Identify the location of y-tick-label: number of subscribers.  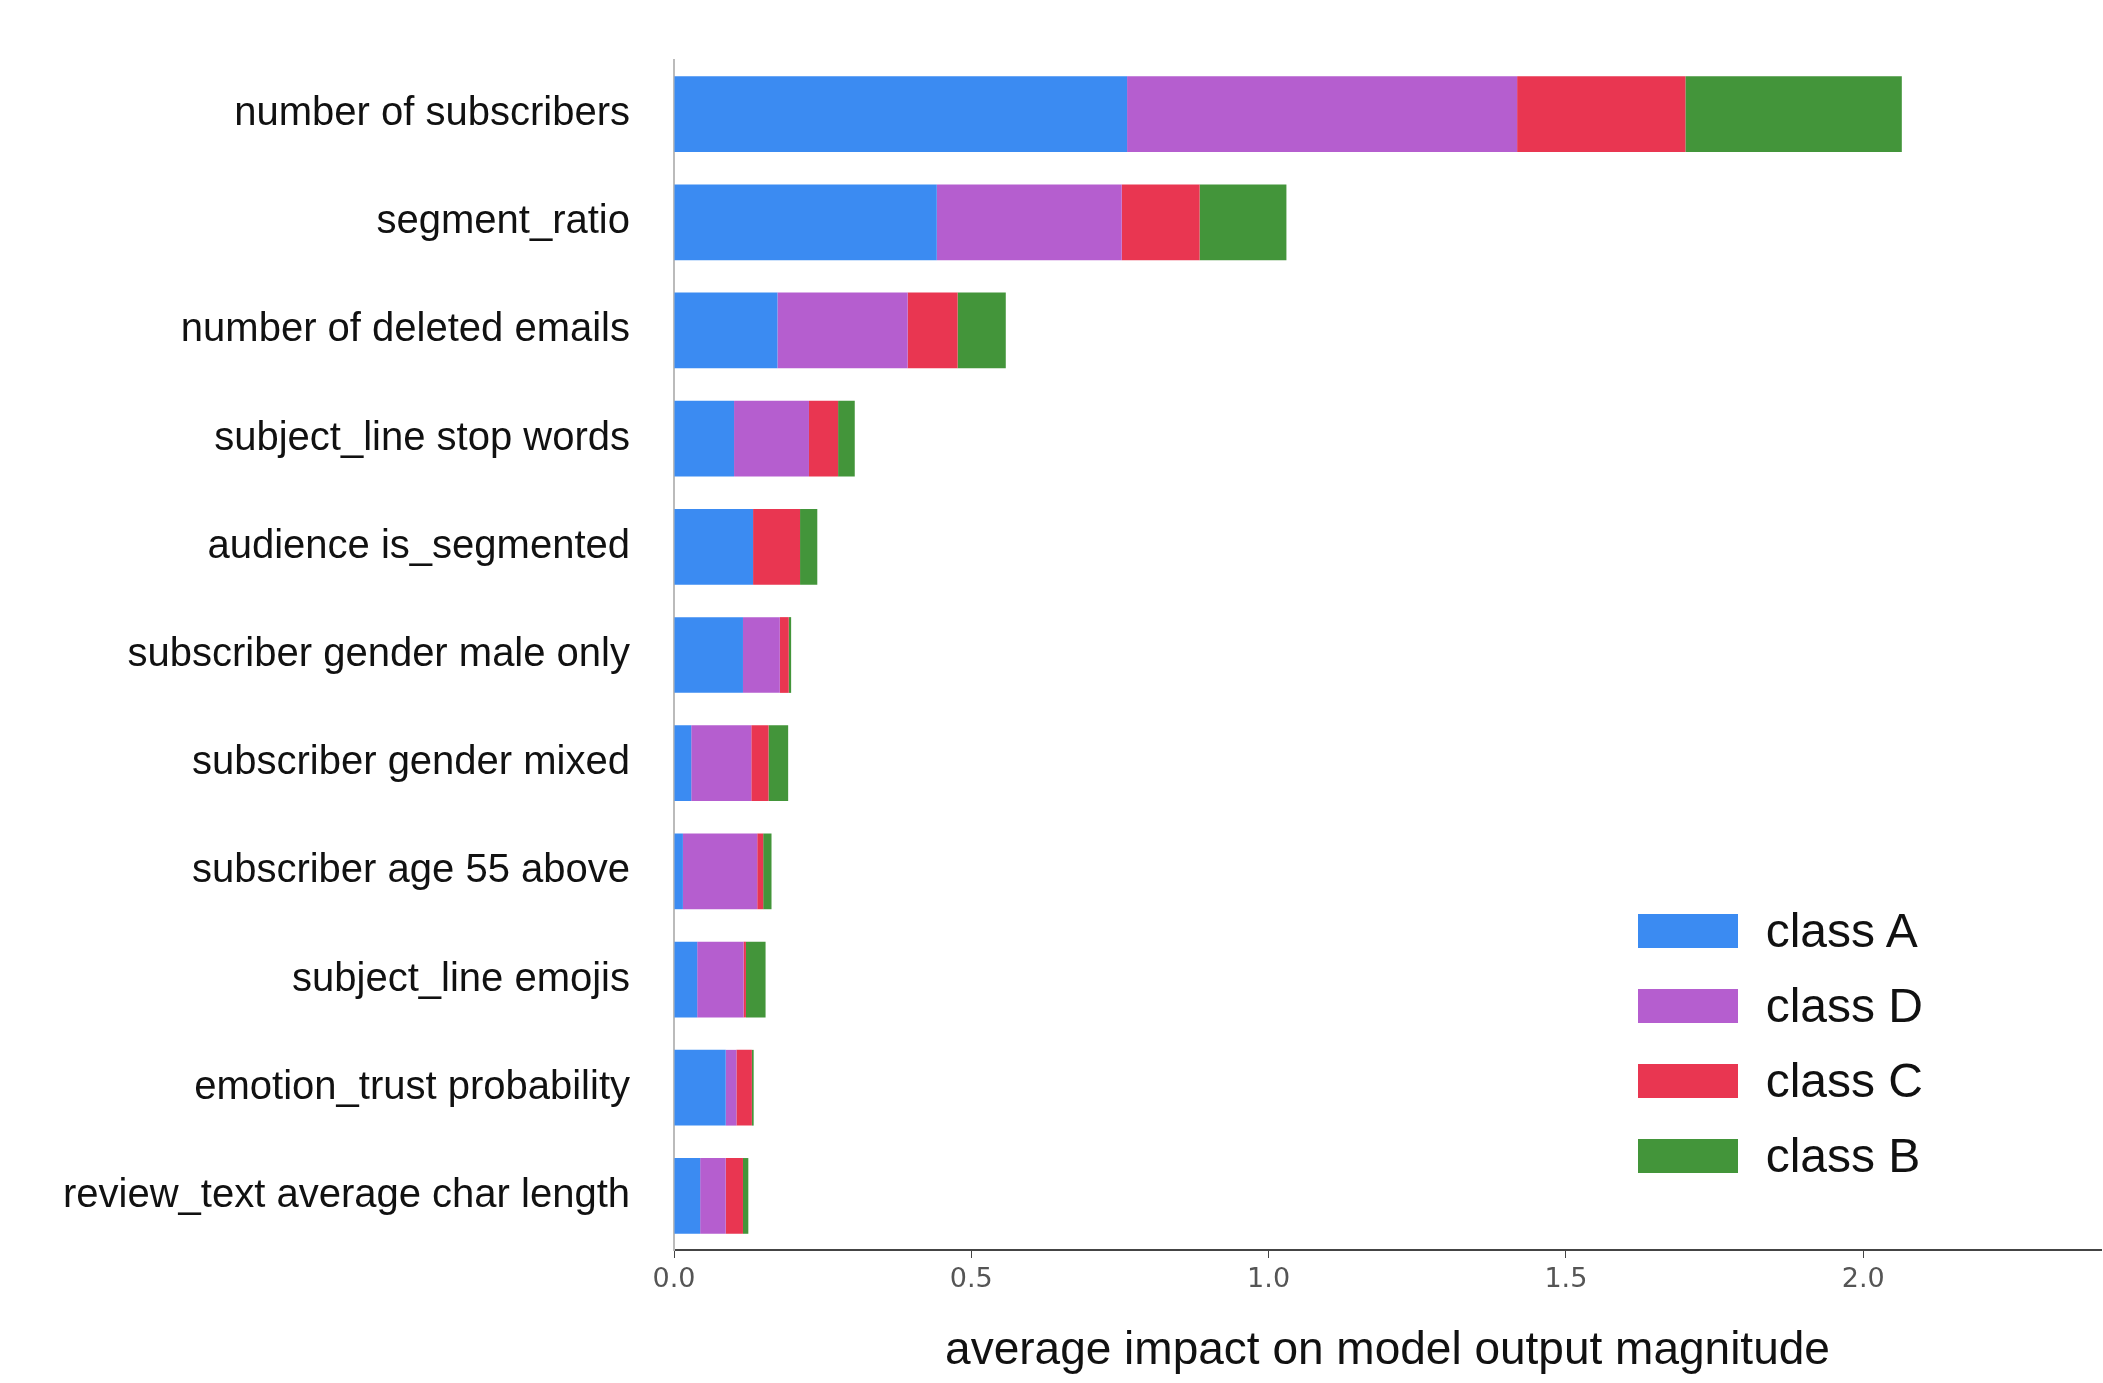
(432, 111).